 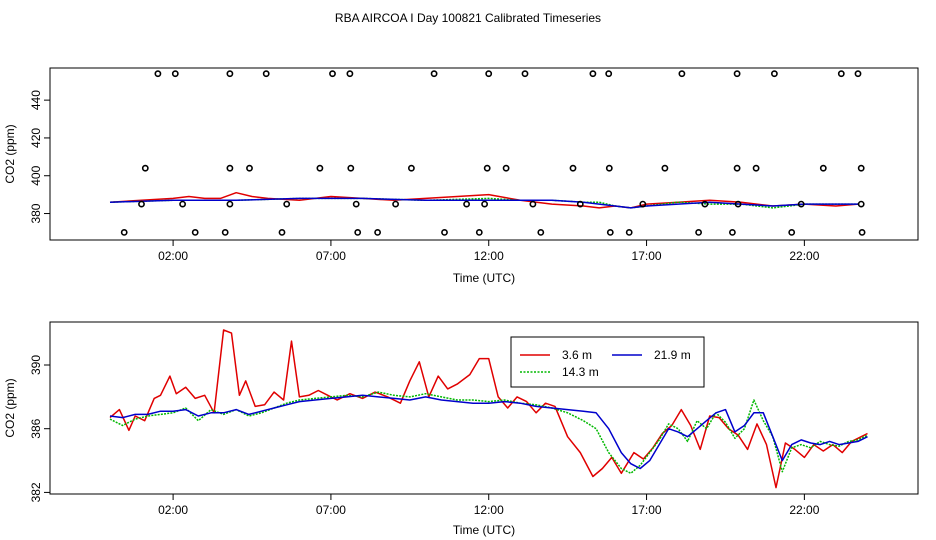 I want to click on top-x-tick-label: 17:00, so click(x=647, y=256).